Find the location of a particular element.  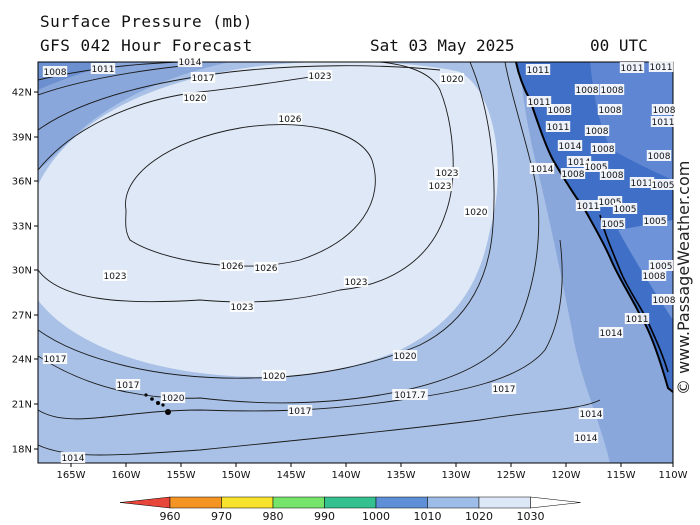

isobar-label: 1026 is located at coordinates (266, 268).